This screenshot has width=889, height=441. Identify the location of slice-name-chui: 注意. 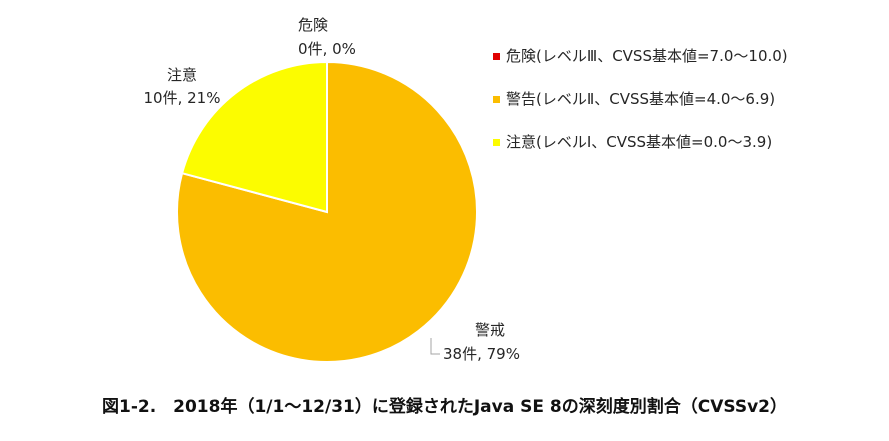
(182, 75).